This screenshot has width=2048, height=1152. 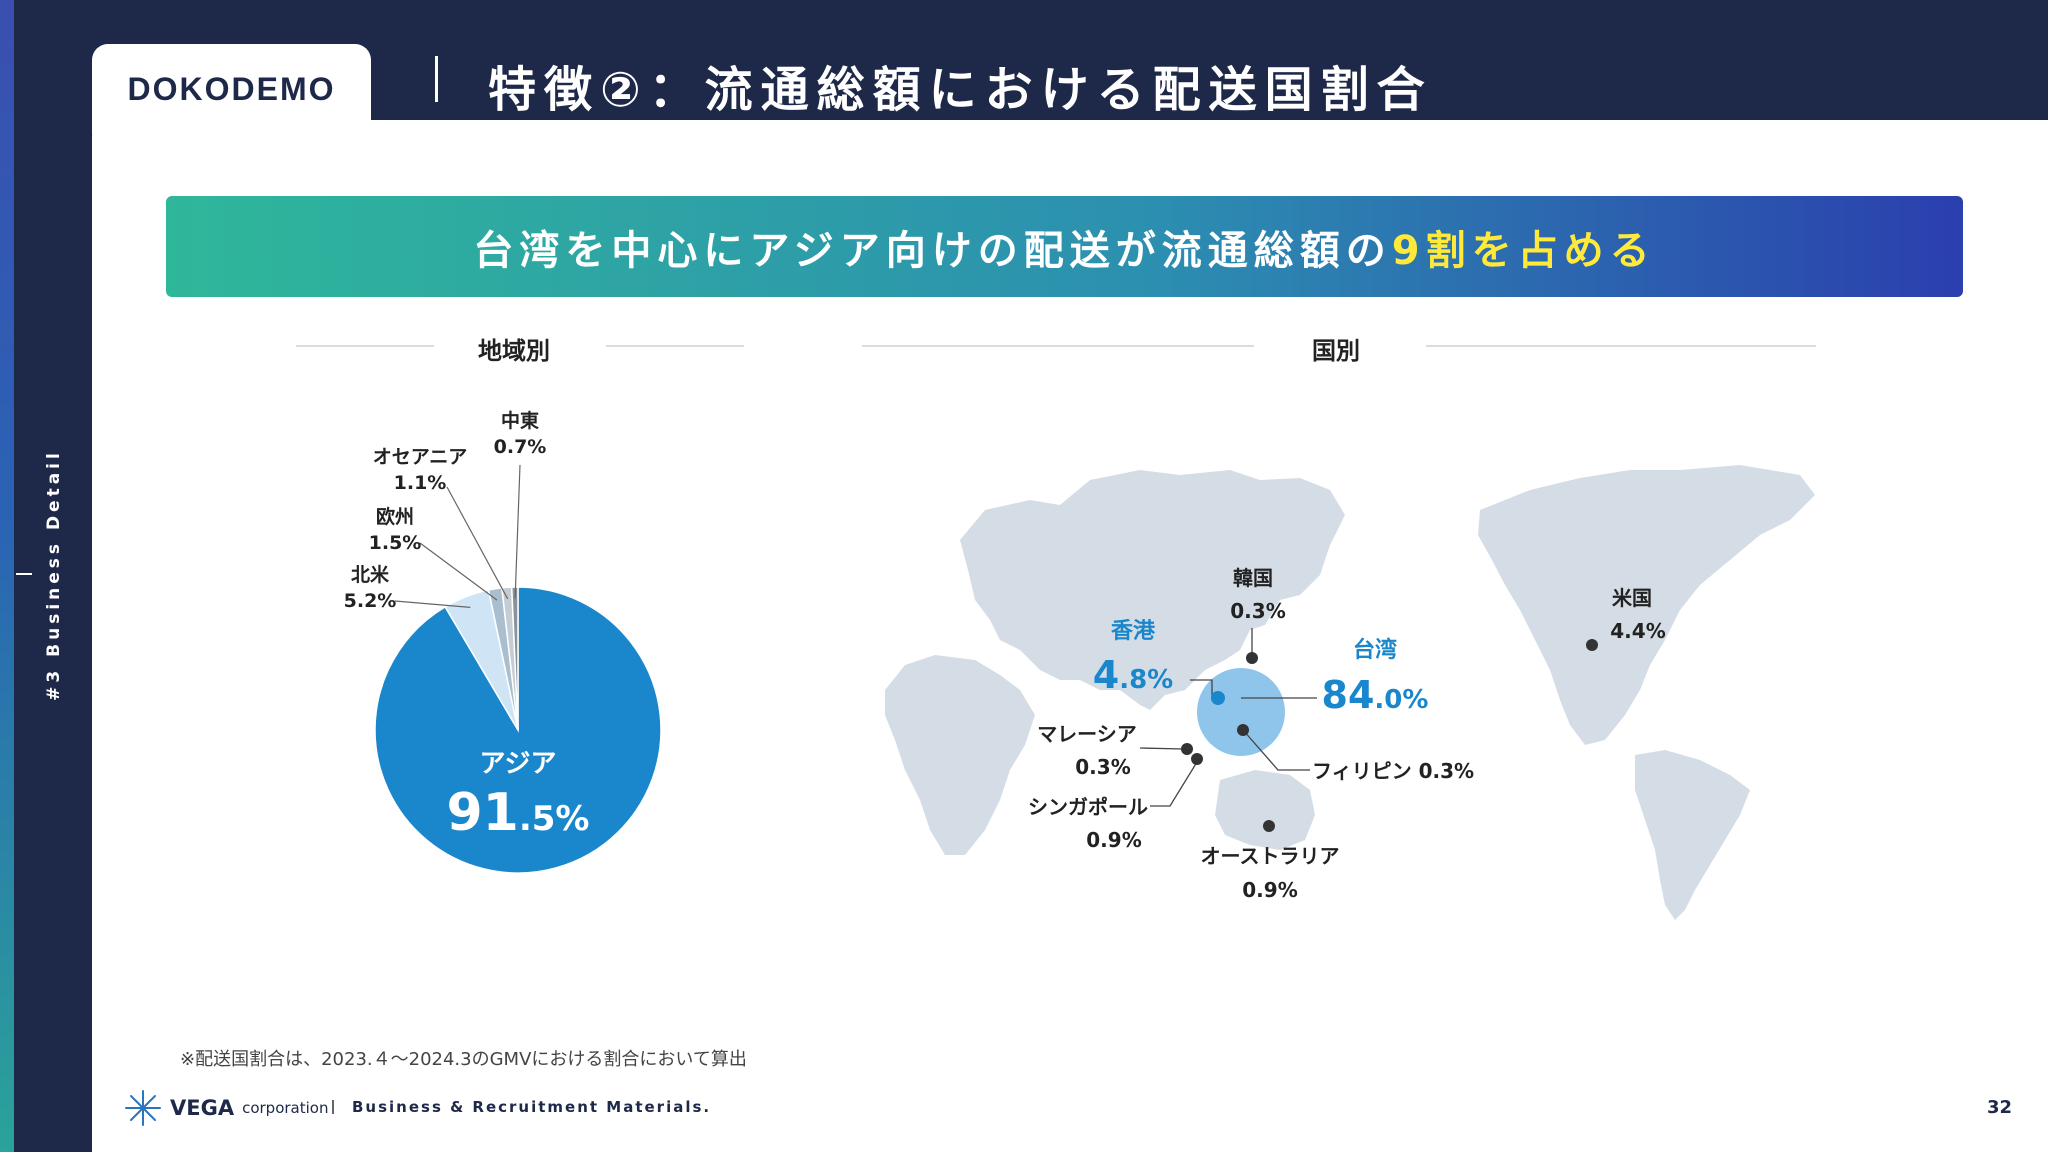 What do you see at coordinates (1088, 807) in the screenshot?
I see `map-name-5: シンガポール` at bounding box center [1088, 807].